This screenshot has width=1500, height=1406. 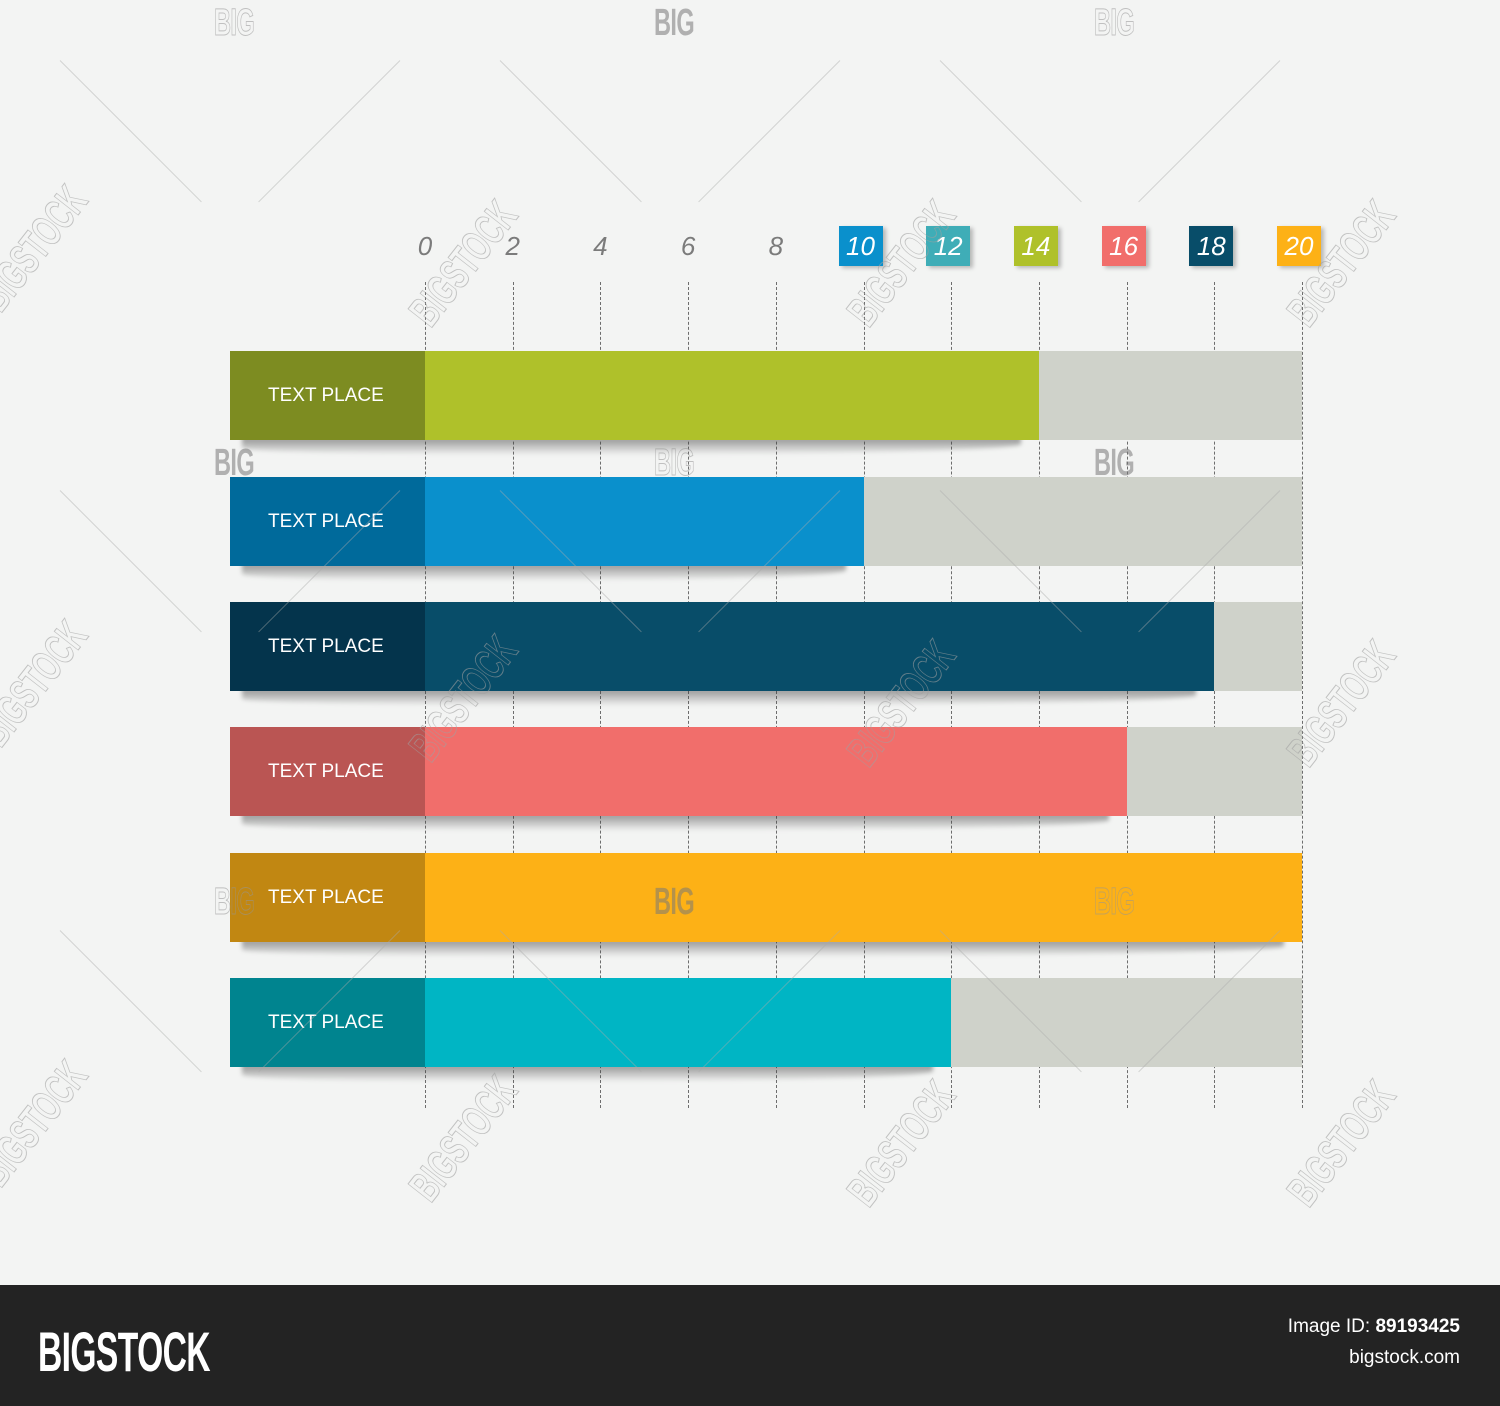 What do you see at coordinates (776, 246) in the screenshot?
I see `x-tick-8: 8` at bounding box center [776, 246].